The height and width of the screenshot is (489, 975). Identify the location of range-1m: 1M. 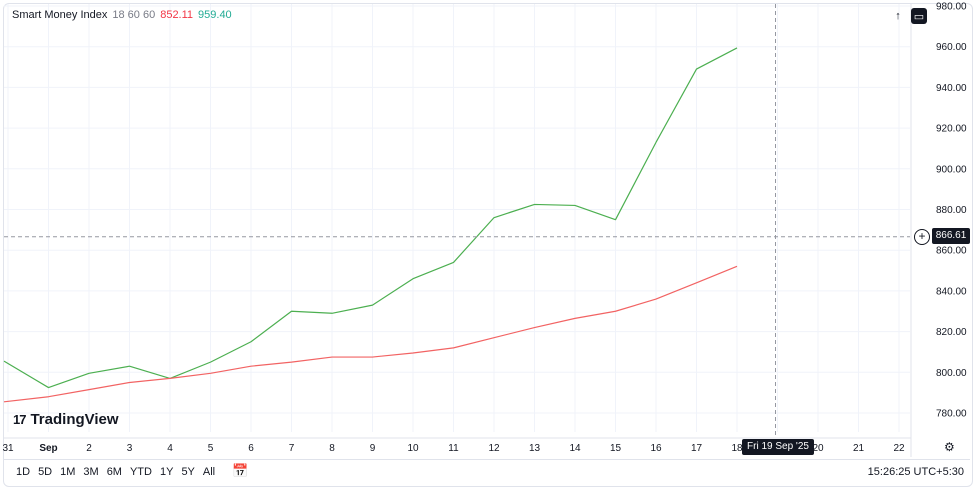
(68, 472).